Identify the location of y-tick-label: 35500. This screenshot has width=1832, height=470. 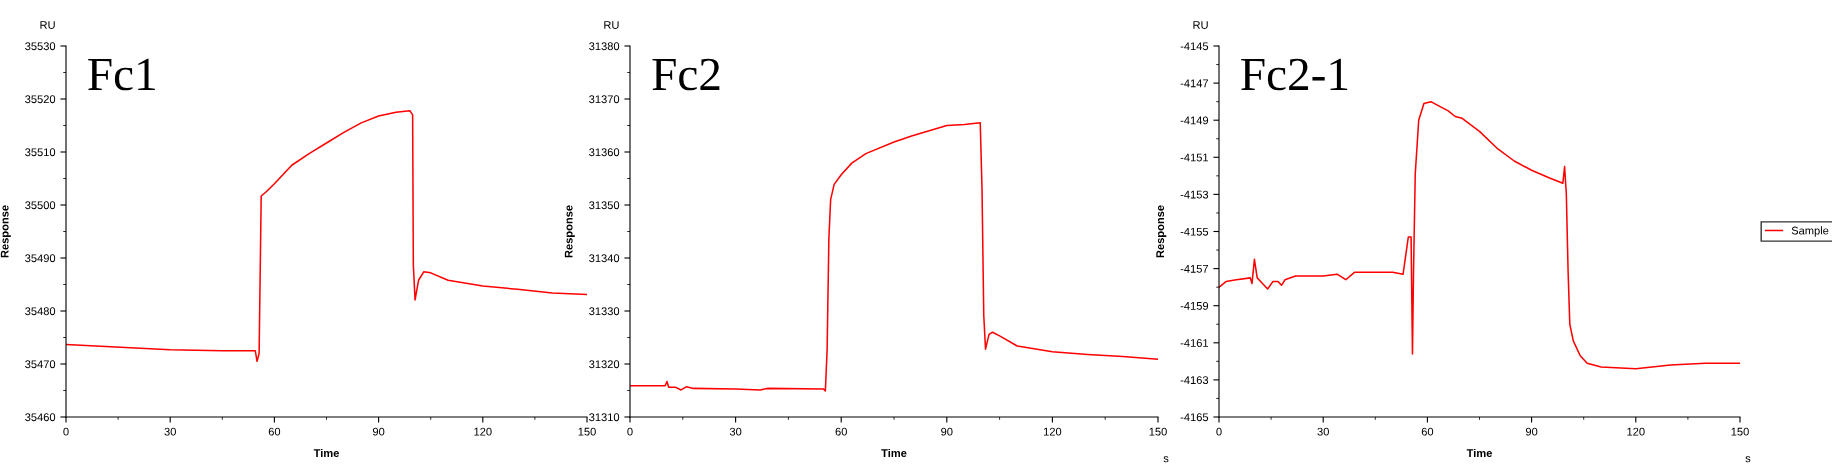
(40, 205).